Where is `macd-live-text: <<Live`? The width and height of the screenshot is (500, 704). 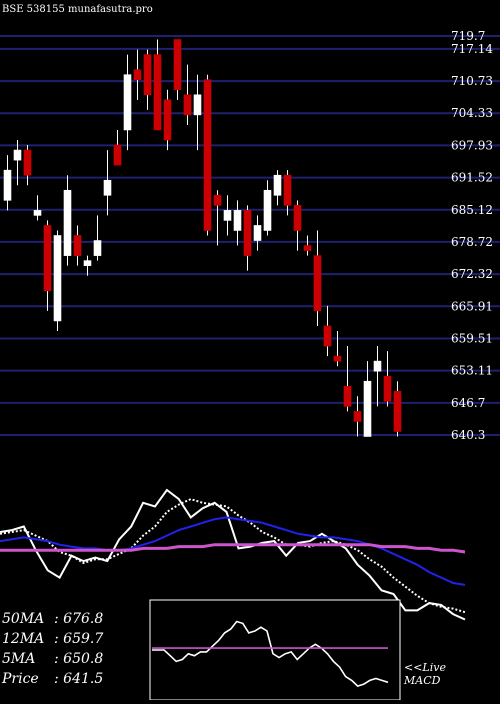
macd-live-text: <<Live is located at coordinates (425, 667).